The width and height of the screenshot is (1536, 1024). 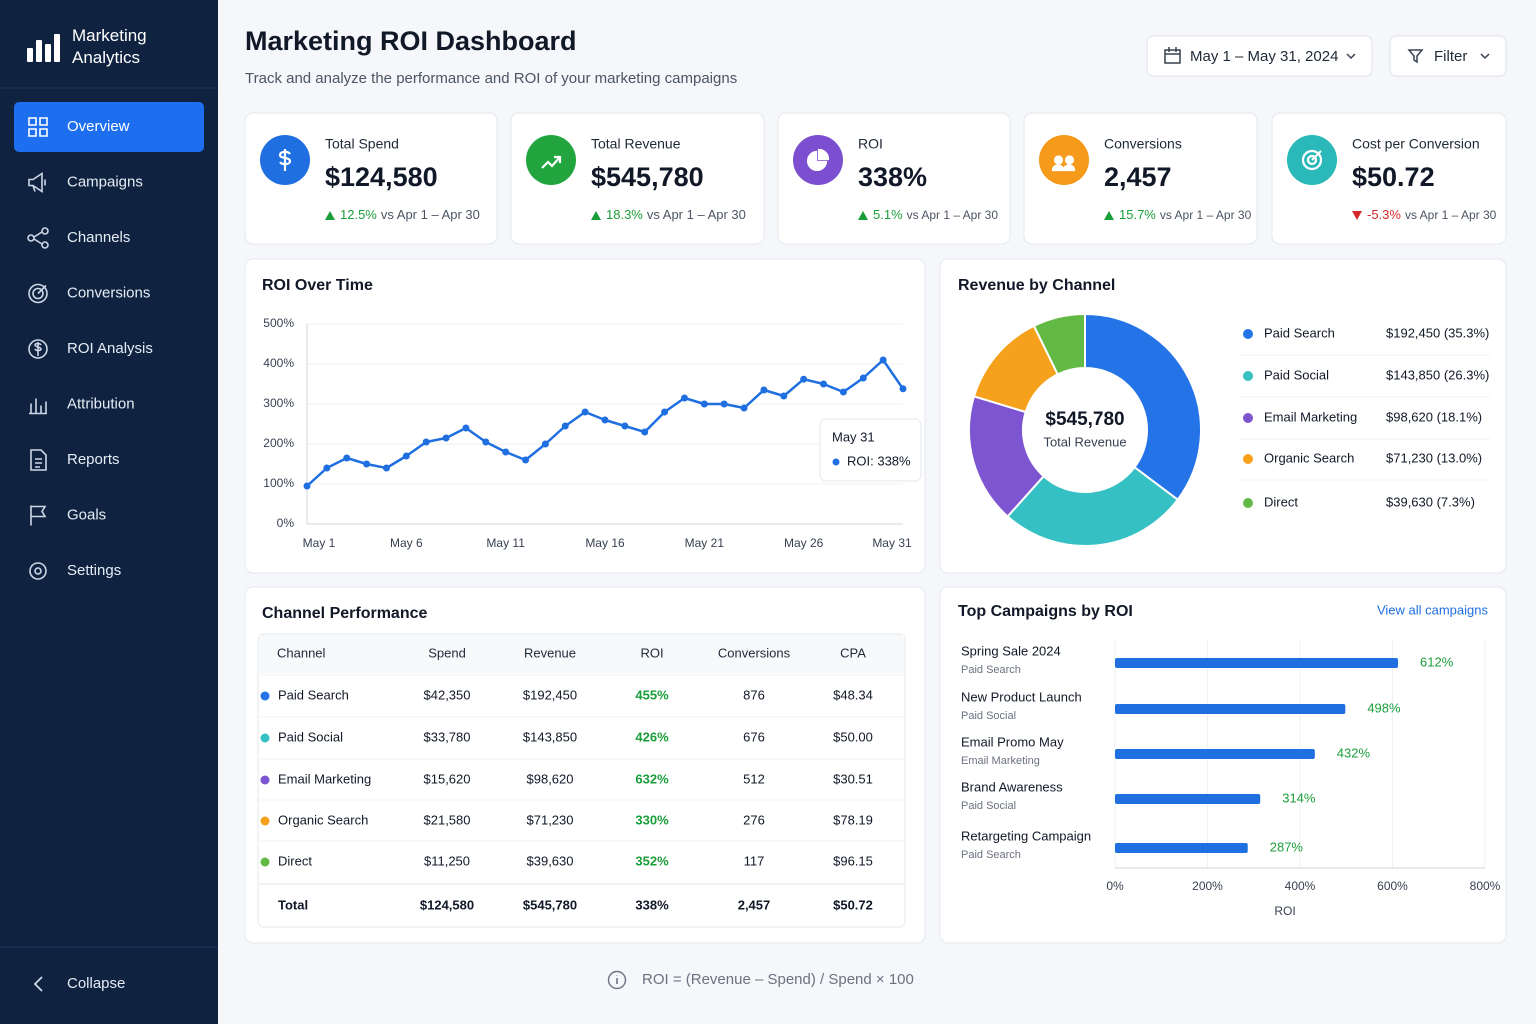 I want to click on column-header: Revenue, so click(x=550, y=652).